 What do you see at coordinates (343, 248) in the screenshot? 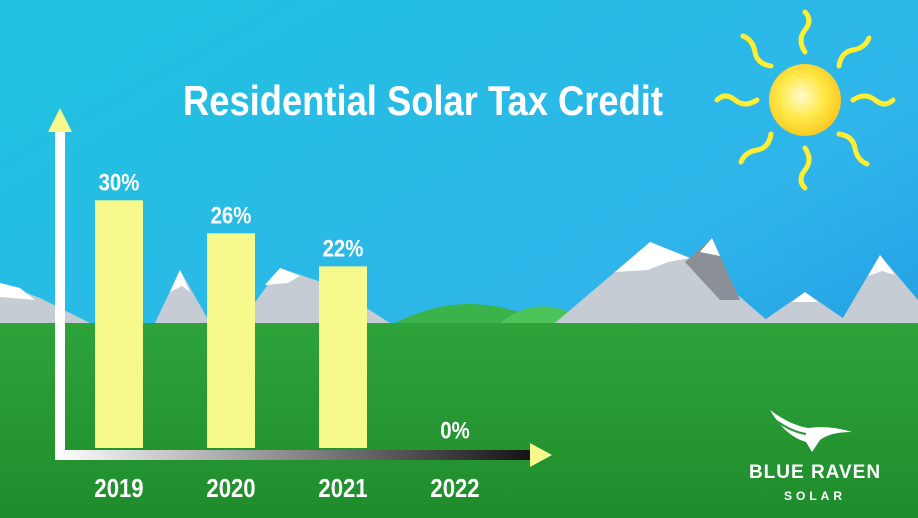
I see `value-label: 22%` at bounding box center [343, 248].